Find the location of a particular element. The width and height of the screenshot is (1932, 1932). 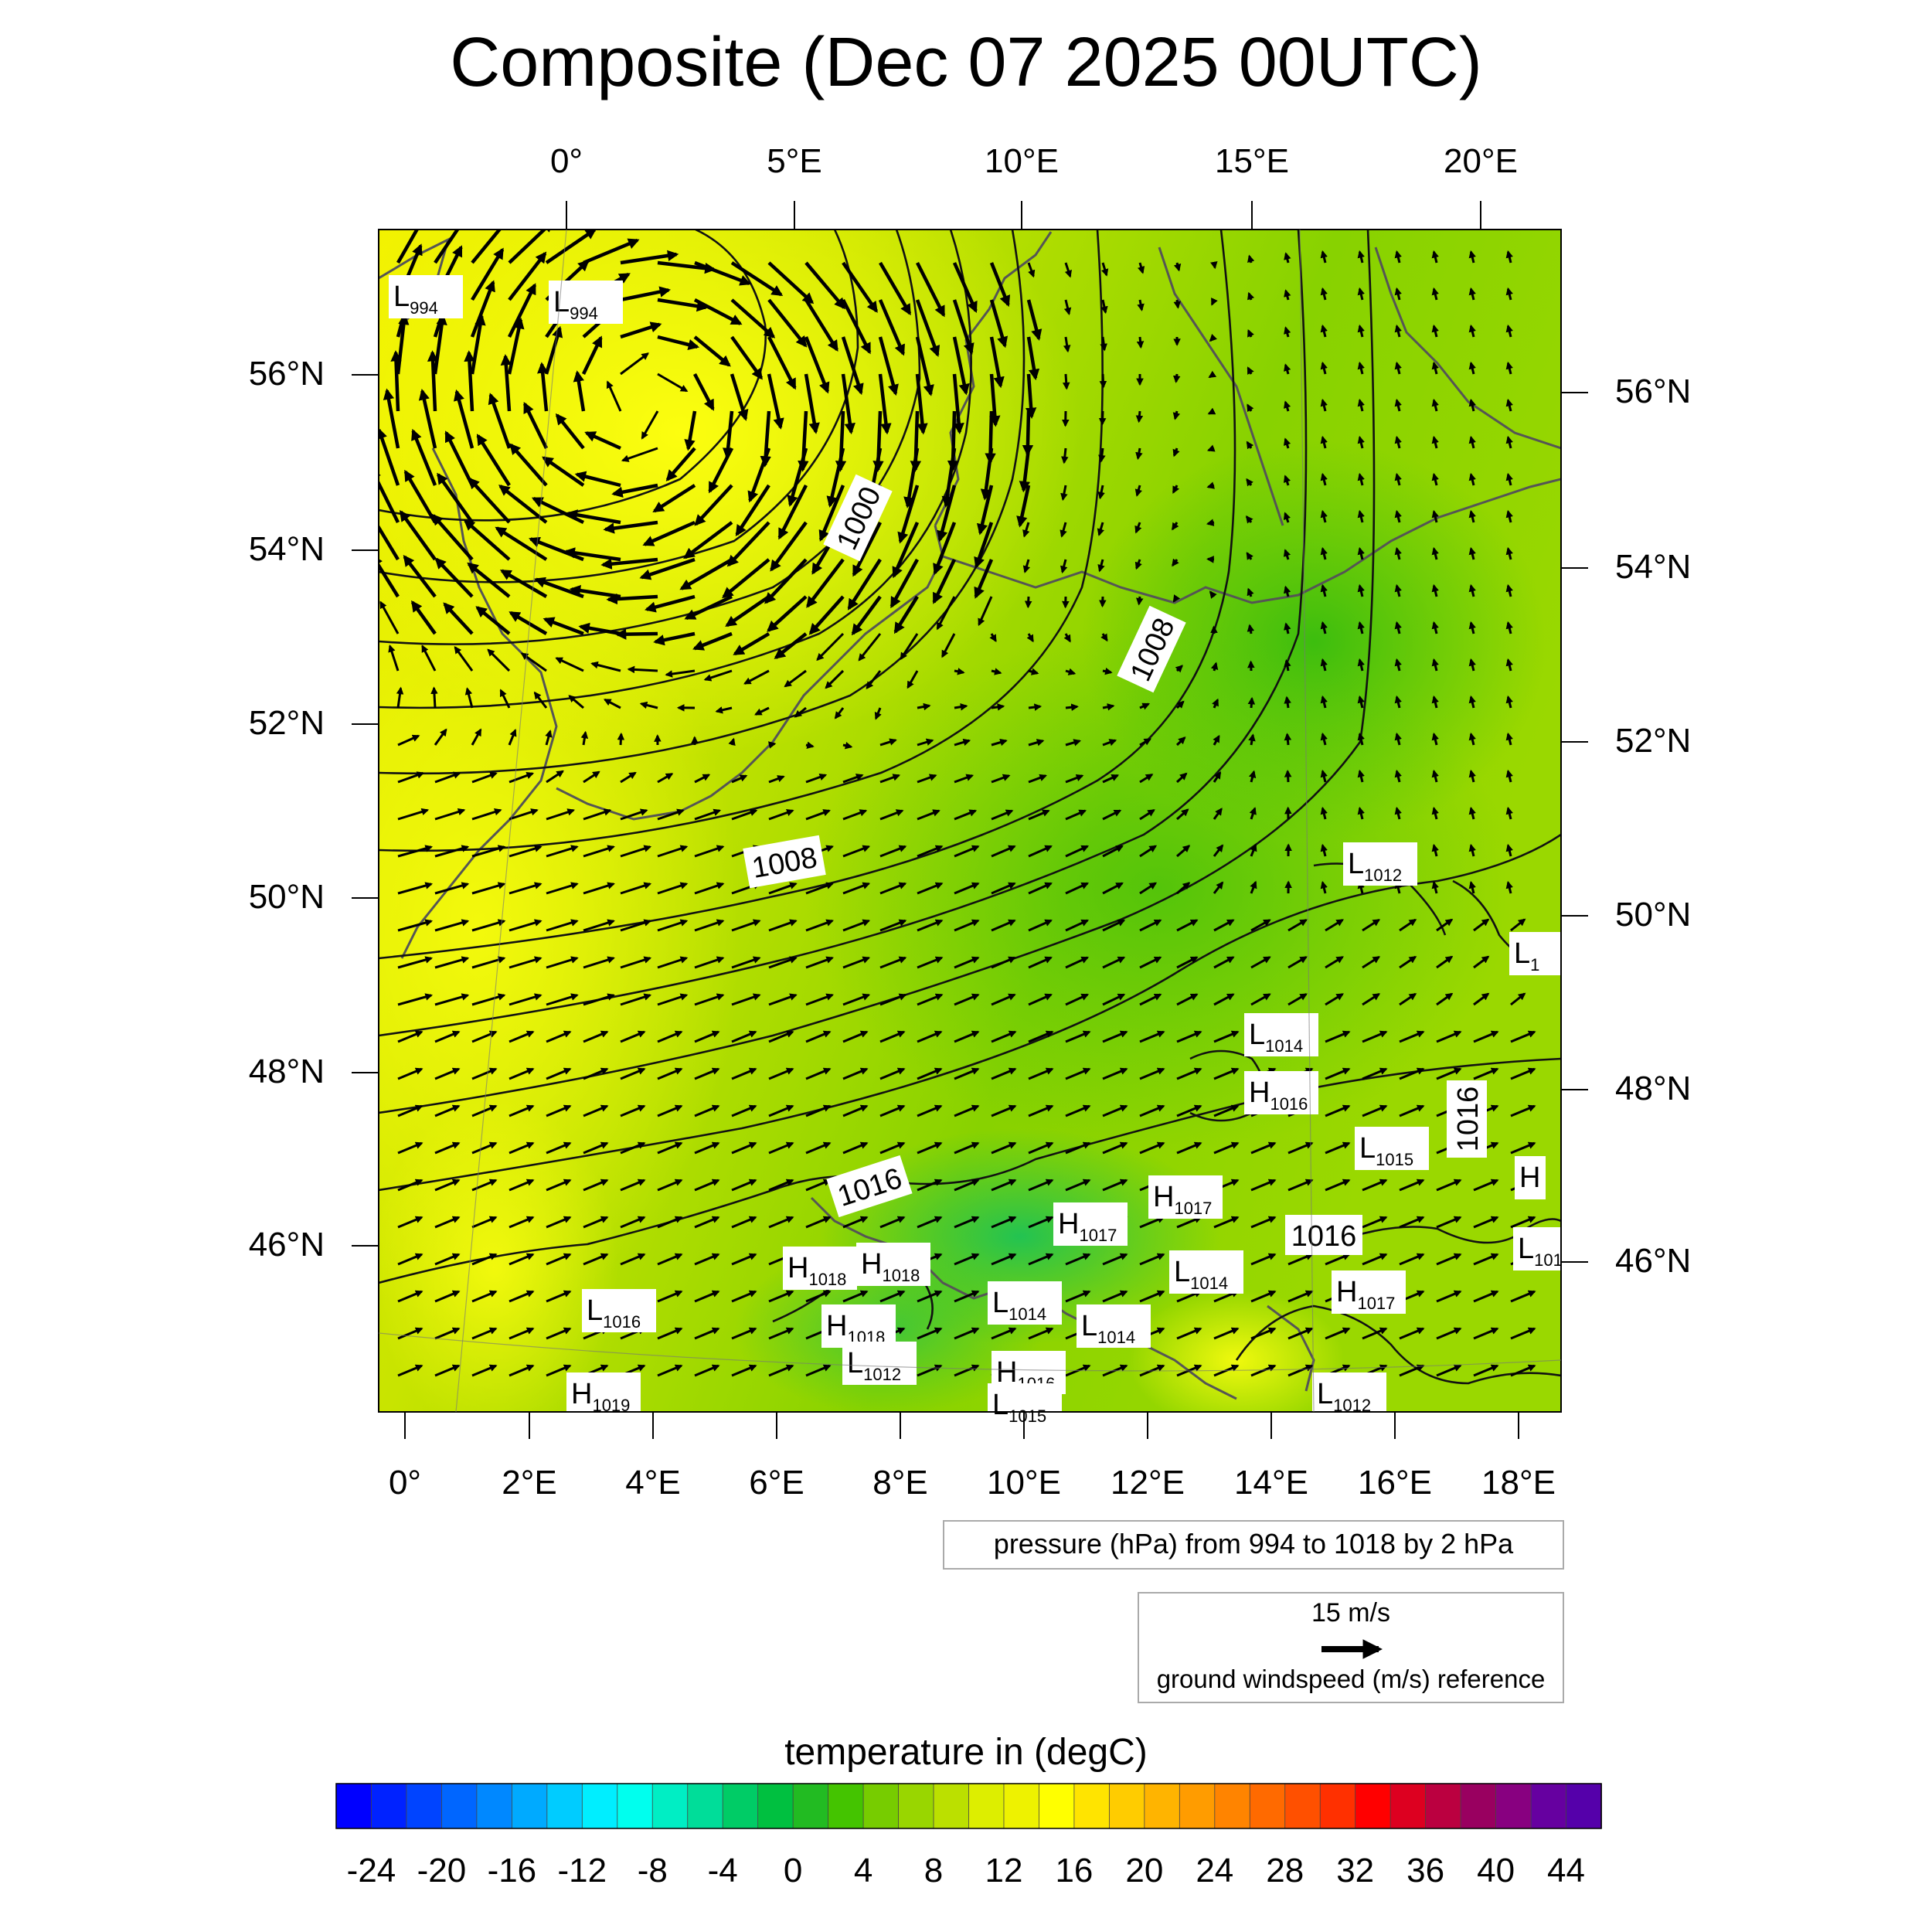

colorbar-tick-label: -16 is located at coordinates (512, 1870).